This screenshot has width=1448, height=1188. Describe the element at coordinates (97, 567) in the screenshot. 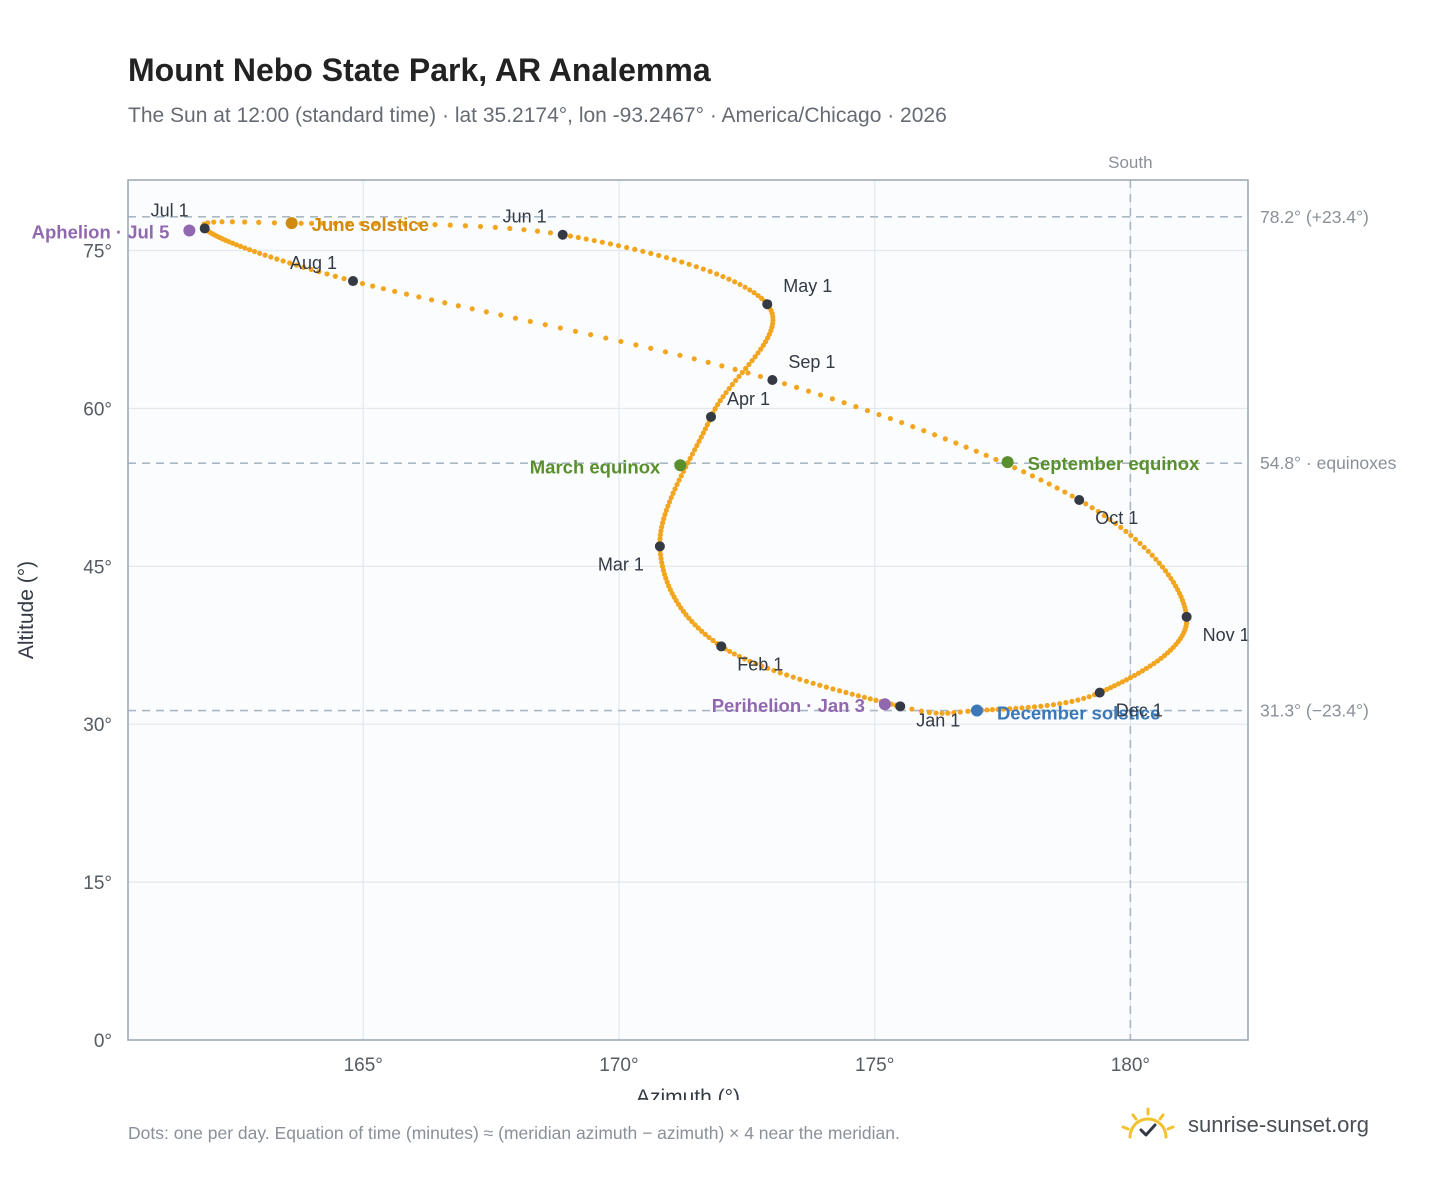

I see `y-tick-label: 45°` at that location.